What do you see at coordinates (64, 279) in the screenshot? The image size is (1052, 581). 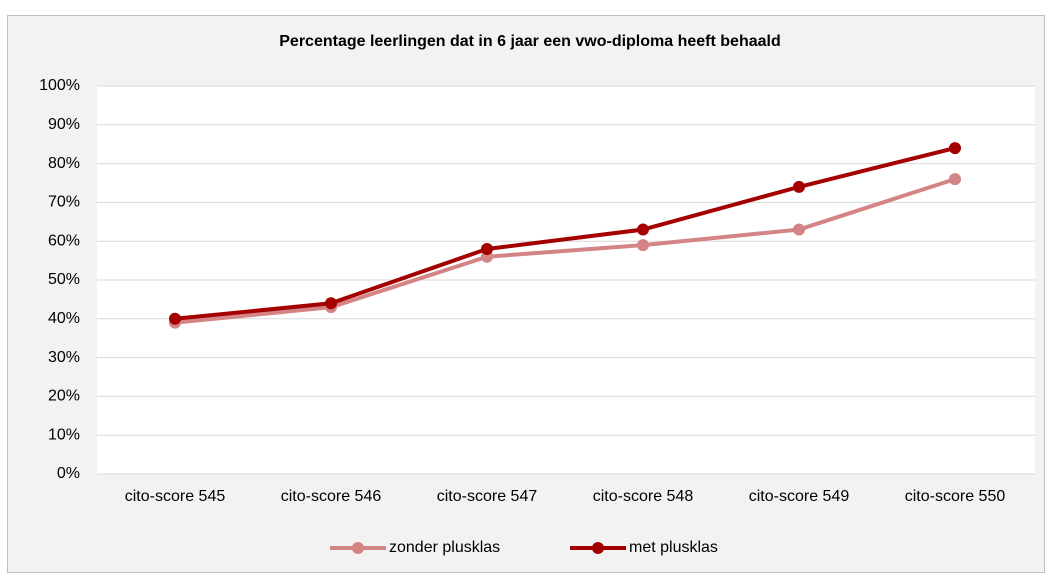 I see `y-tick-label: 50%` at bounding box center [64, 279].